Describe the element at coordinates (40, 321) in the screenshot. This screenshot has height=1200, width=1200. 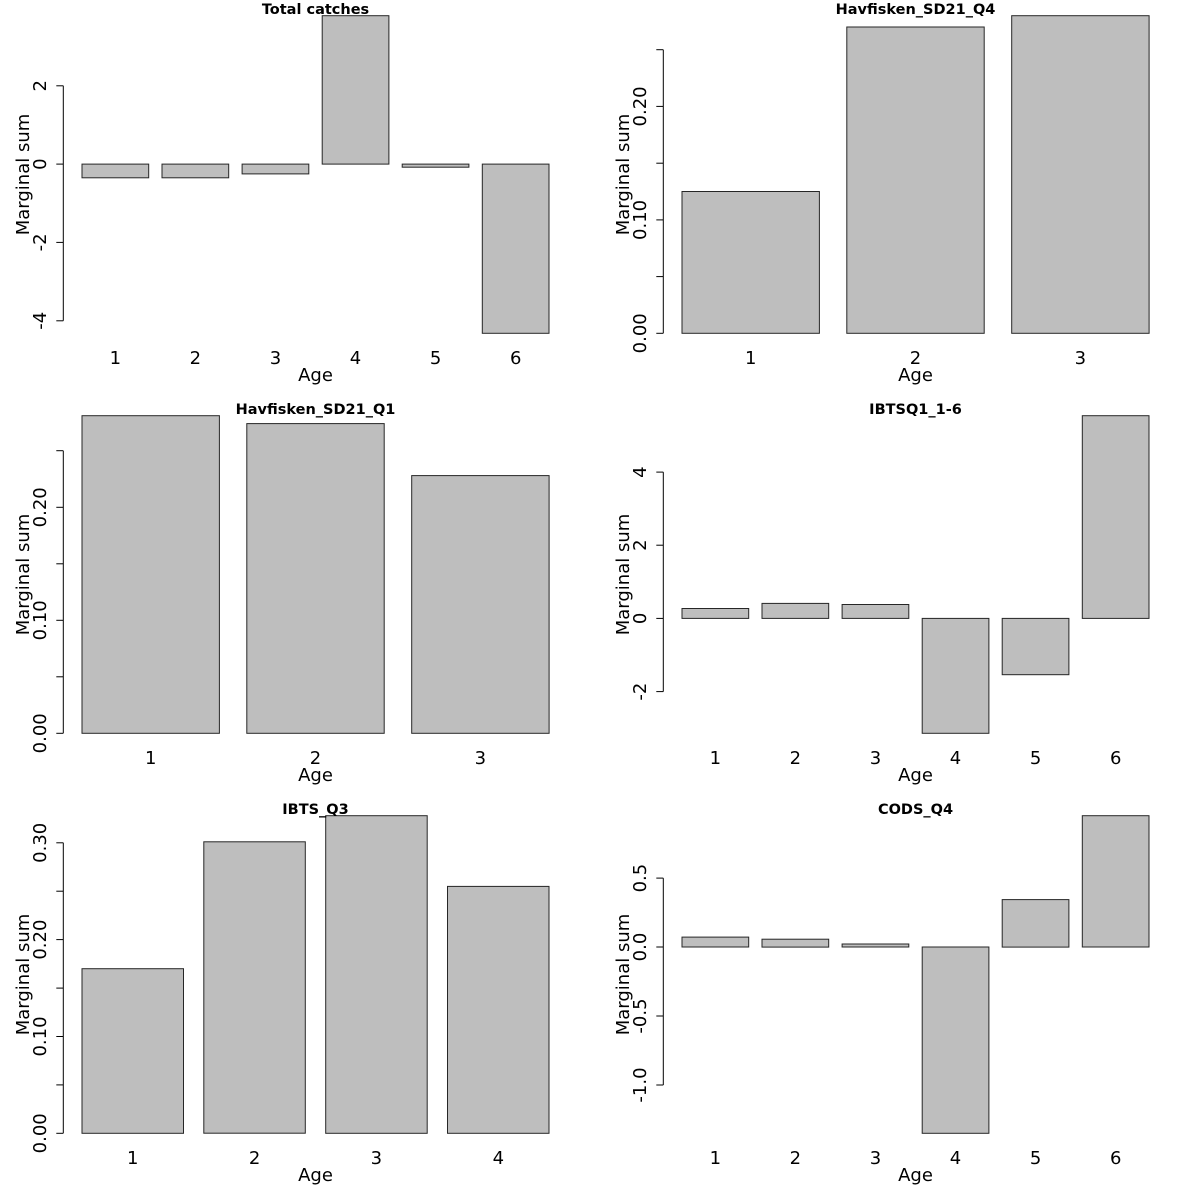
I see `y-tick-label: -4` at that location.